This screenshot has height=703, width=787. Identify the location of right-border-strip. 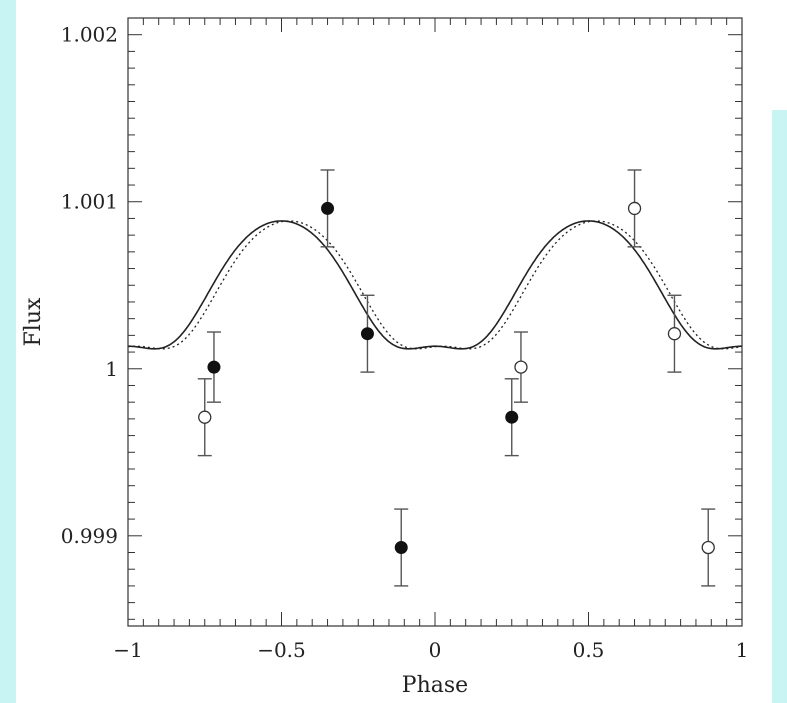
(779, 406).